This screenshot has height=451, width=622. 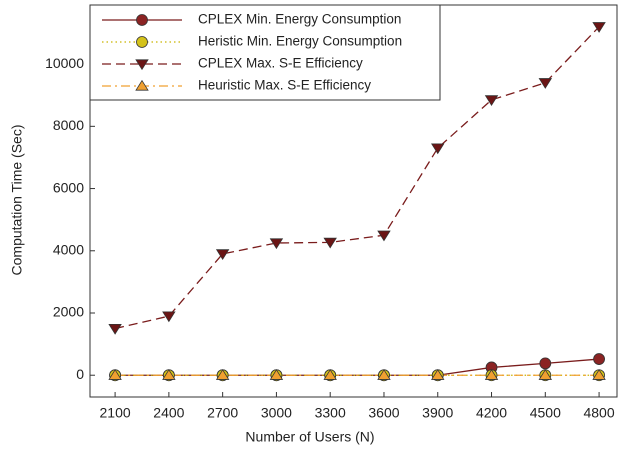 What do you see at coordinates (64, 63) in the screenshot?
I see `y-tick-label: 10000` at bounding box center [64, 63].